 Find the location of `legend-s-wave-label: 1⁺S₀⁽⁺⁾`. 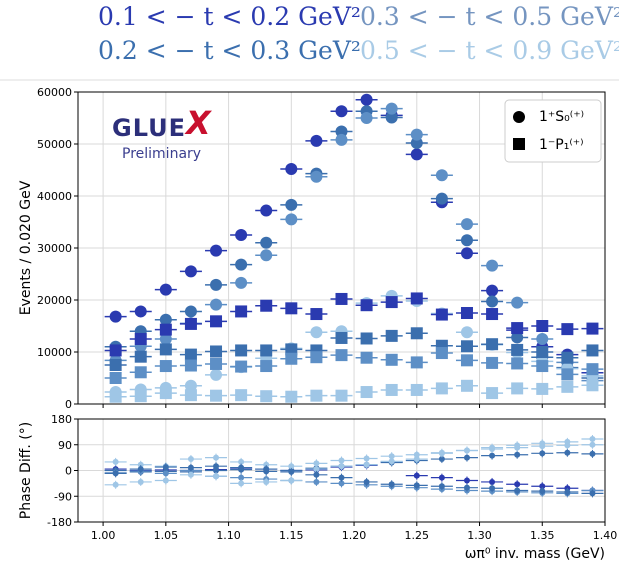

legend-s-wave-label: 1⁺S₀⁽⁺⁾ is located at coordinates (561, 117).